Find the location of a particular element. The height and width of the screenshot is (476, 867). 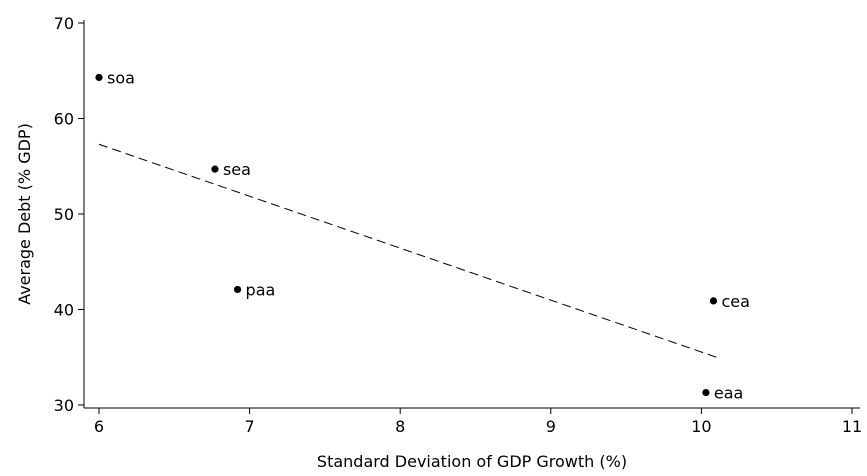

y-axis: 30 40 50 60 70 is located at coordinates (69, 214).